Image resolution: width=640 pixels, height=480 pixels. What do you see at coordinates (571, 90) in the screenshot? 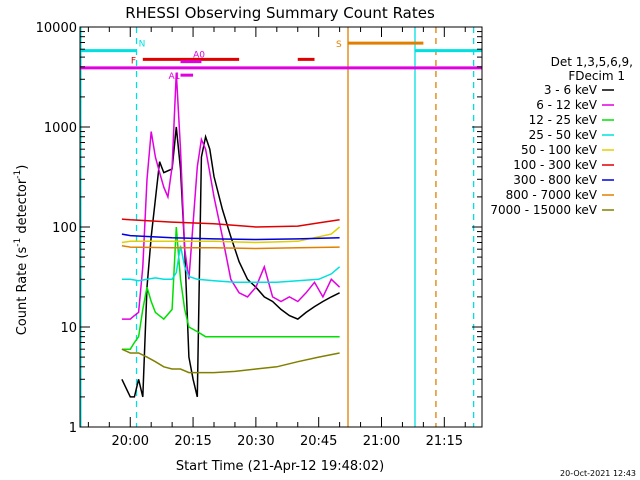
I see `legend-label: 3 - 6 keV` at bounding box center [571, 90].